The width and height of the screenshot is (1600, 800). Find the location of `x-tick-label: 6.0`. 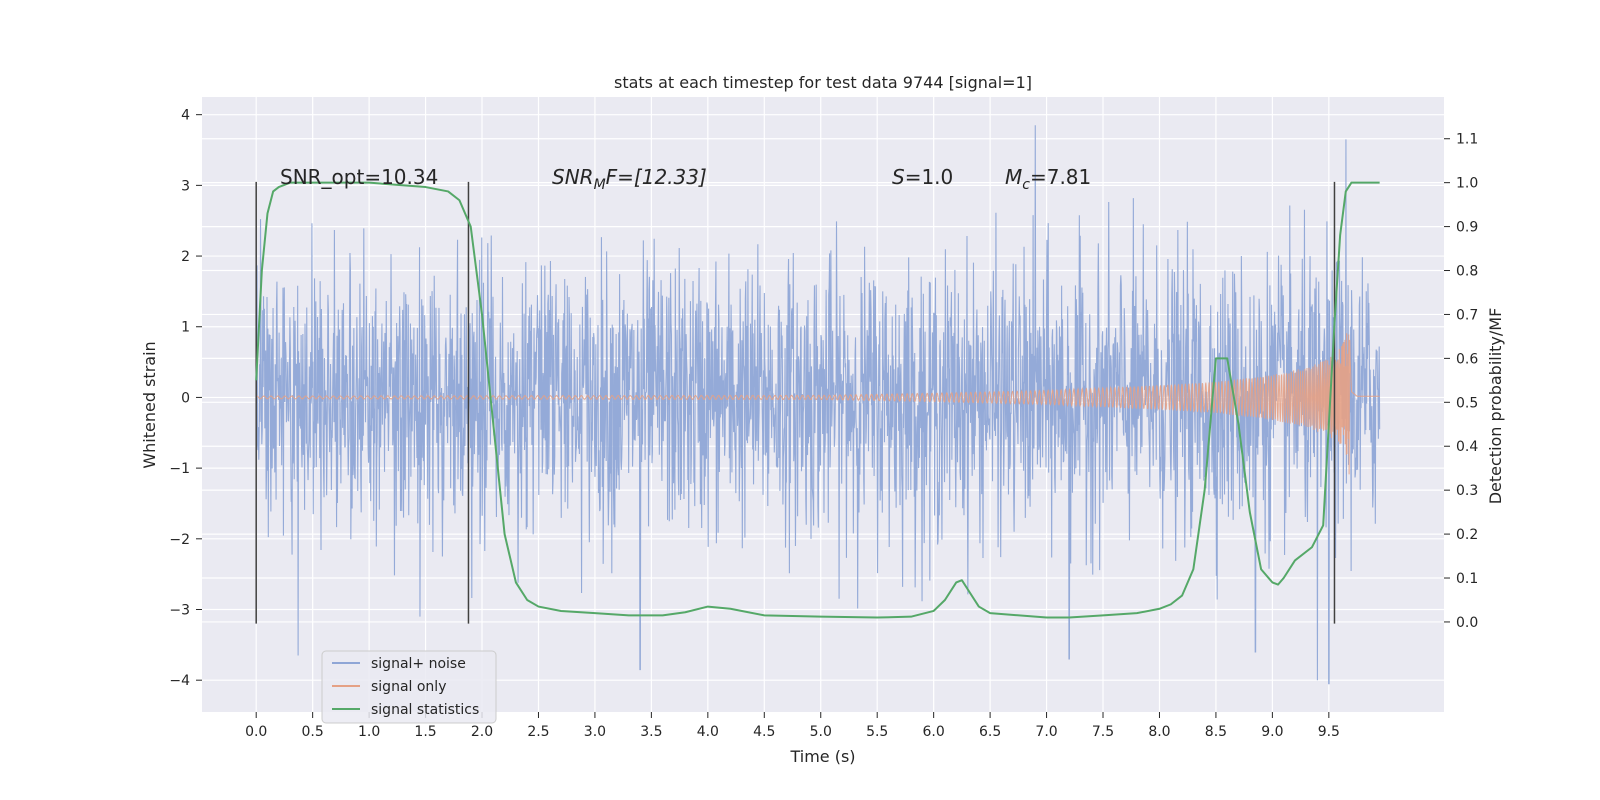

x-tick-label: 6.0 is located at coordinates (934, 732).